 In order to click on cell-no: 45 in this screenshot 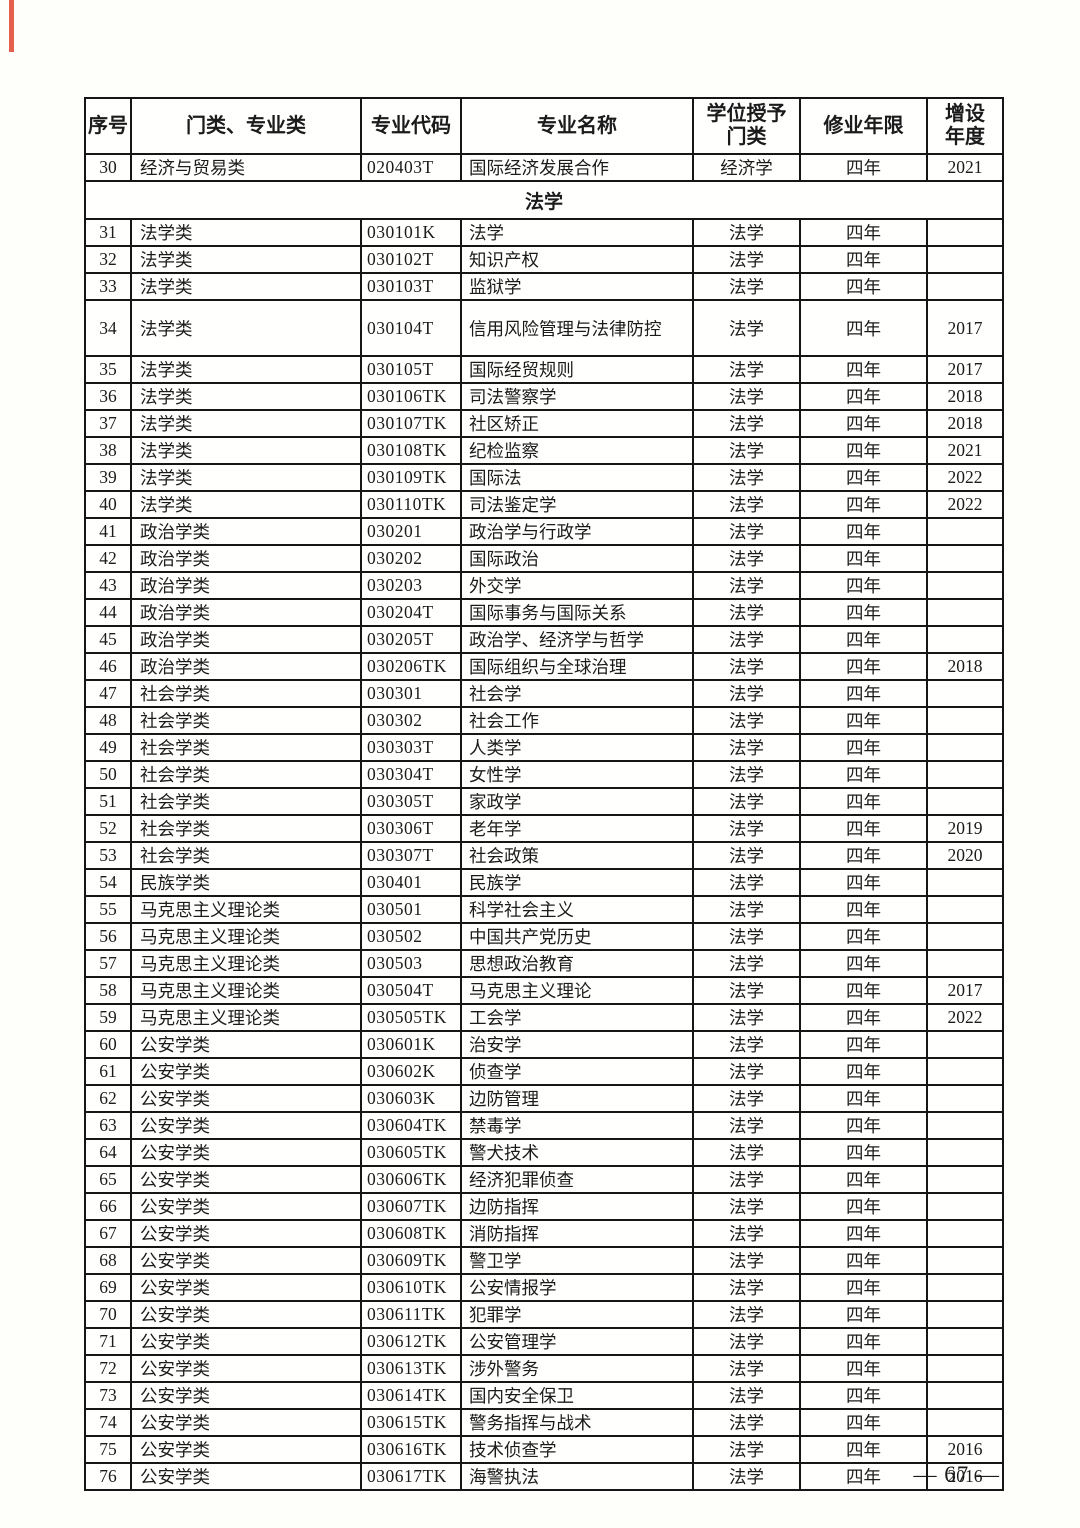, I will do `click(108, 639)`.